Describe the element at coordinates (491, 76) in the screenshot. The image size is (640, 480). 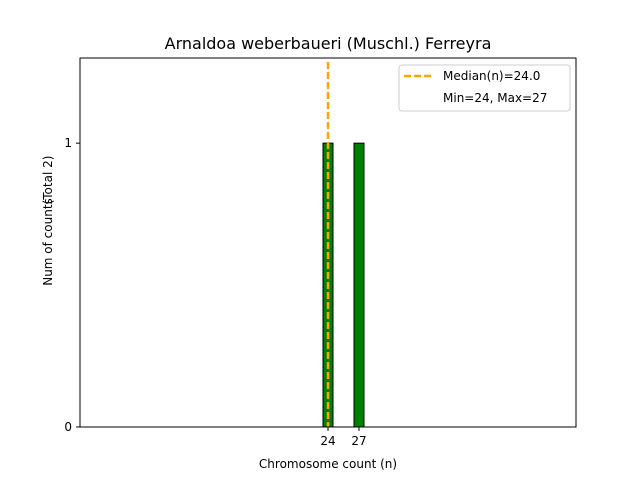
I see `legend-entry-median: Median(n)=24.0` at that location.